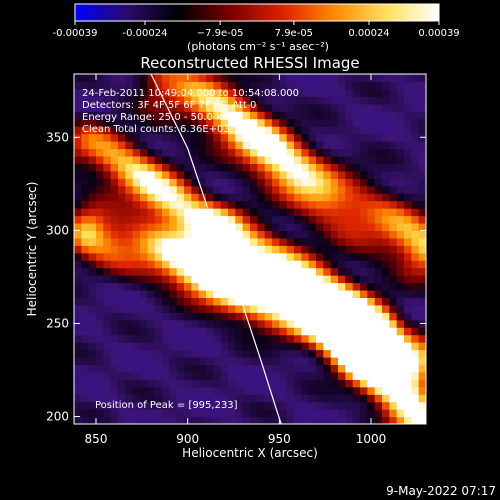 This screenshot has width=500, height=500. I want to click on colorbar-tick-label: 0.00039, so click(438, 33).